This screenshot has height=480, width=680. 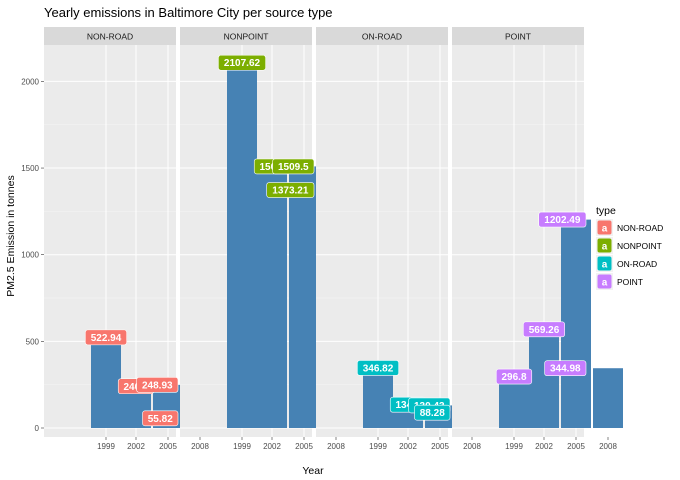 What do you see at coordinates (640, 228) in the screenshot?
I see `legend-label: NON-ROAD` at bounding box center [640, 228].